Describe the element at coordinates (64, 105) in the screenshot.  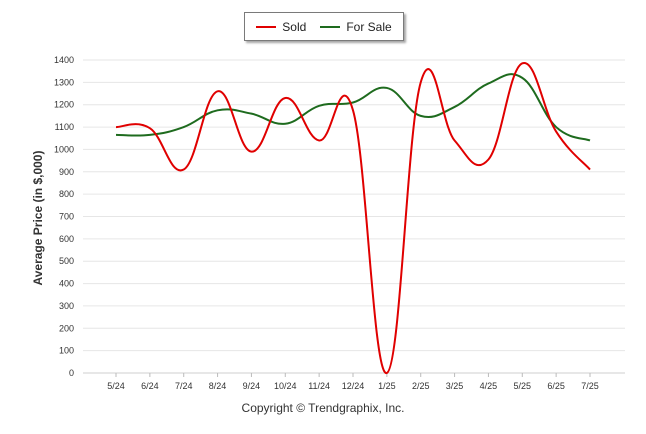
I see `y-tick-label: 1200` at that location.